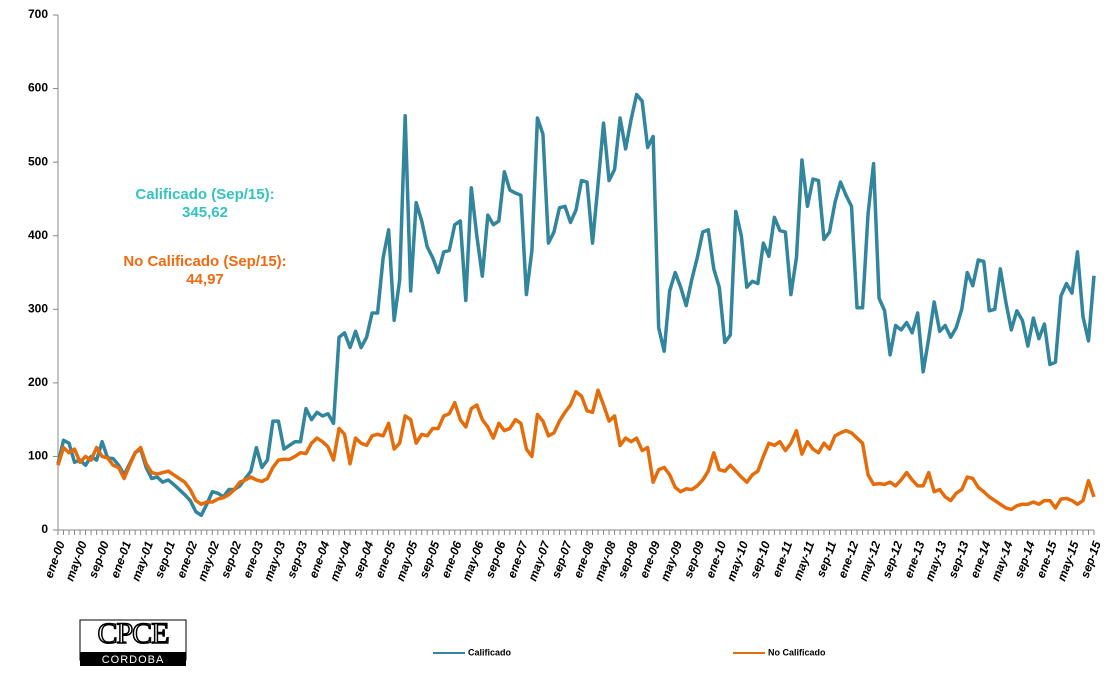 This screenshot has height=674, width=1112. I want to click on annotation-value: 345,62, so click(205, 212).